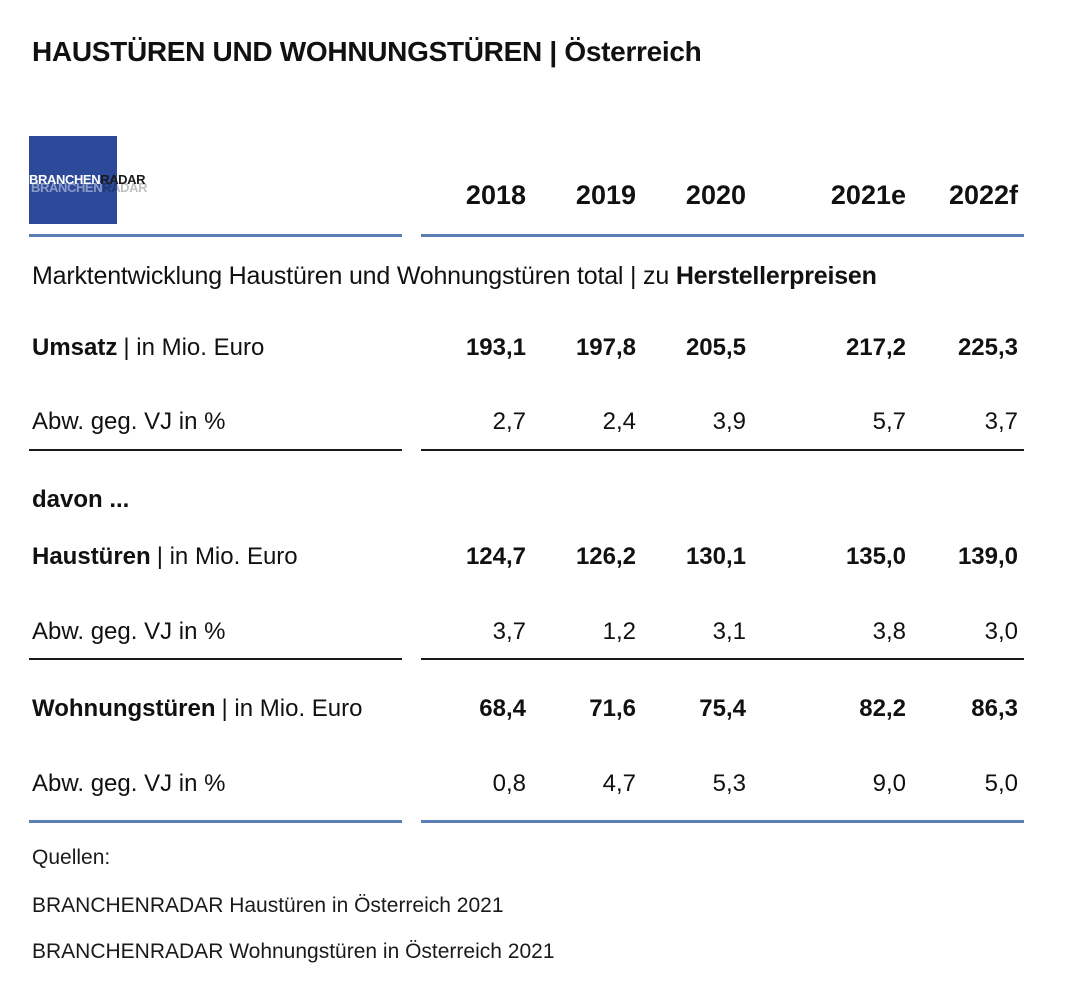  I want to click on row-label-0: Umsatz | in Mio. Euro, so click(148, 348).